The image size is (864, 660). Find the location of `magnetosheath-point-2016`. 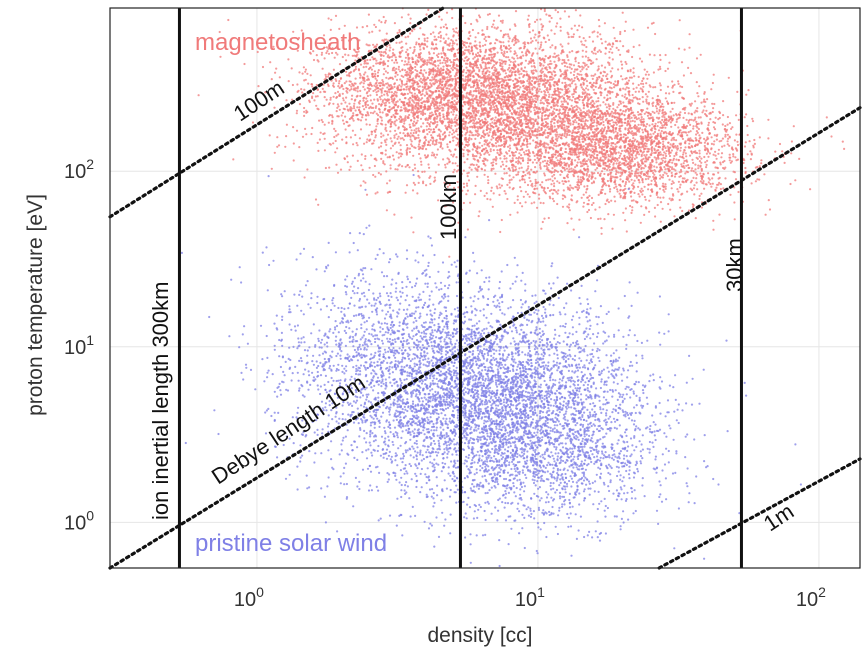

magnetosheath-point-2016 is located at coordinates (485, 158).